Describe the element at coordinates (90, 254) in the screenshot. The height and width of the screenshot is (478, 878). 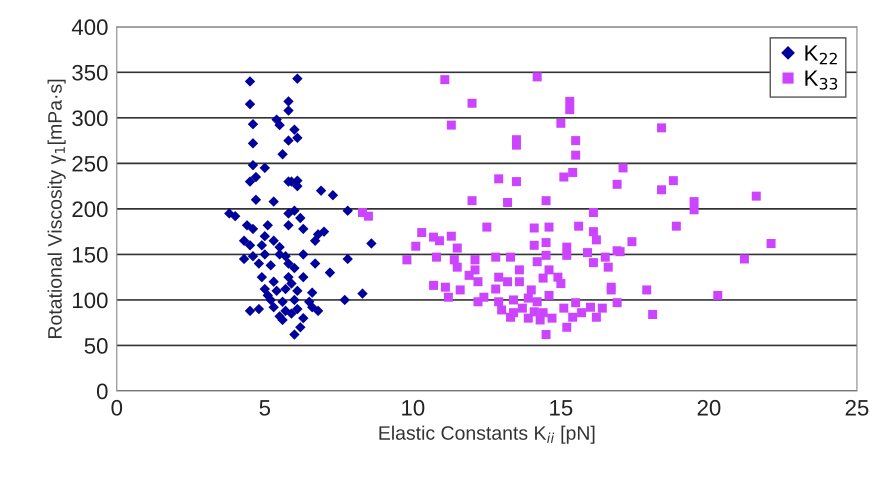
I see `y-tick-label: 150` at that location.